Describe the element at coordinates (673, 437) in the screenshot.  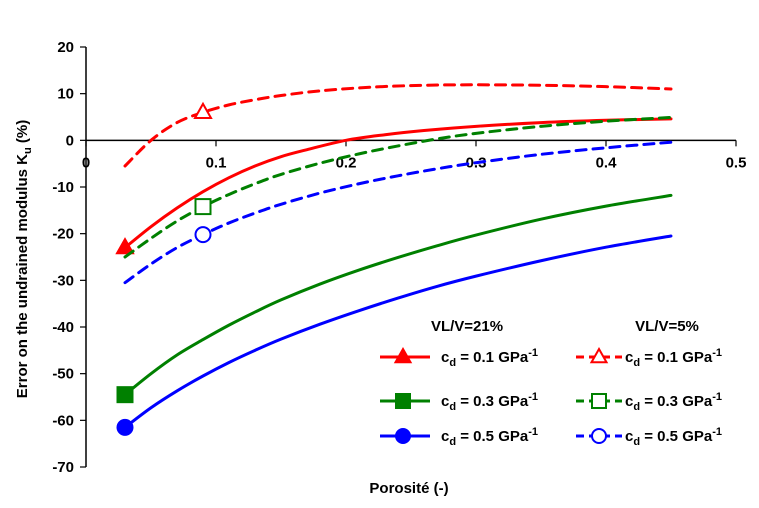
I see `legend-label-5-3: cd = 0.5 GPa-1` at that location.